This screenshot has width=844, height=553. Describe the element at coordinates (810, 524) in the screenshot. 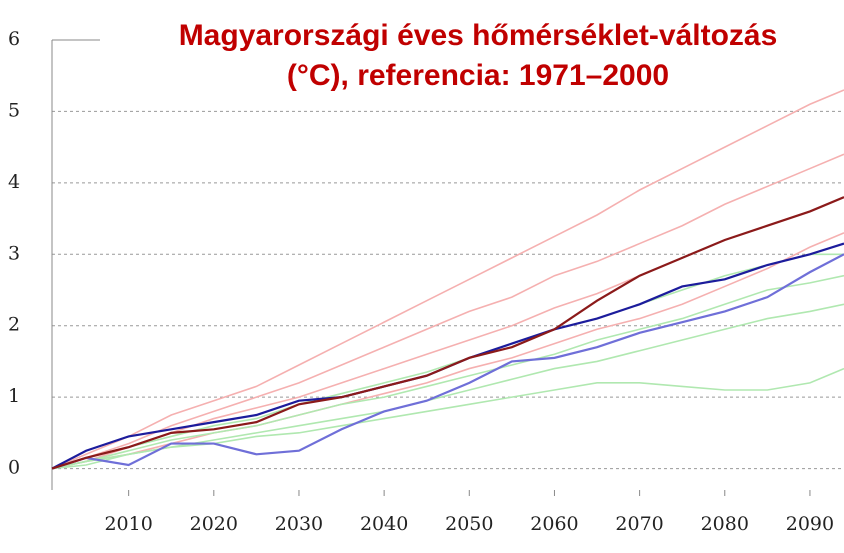

I see `x-tick-label: 2090` at that location.